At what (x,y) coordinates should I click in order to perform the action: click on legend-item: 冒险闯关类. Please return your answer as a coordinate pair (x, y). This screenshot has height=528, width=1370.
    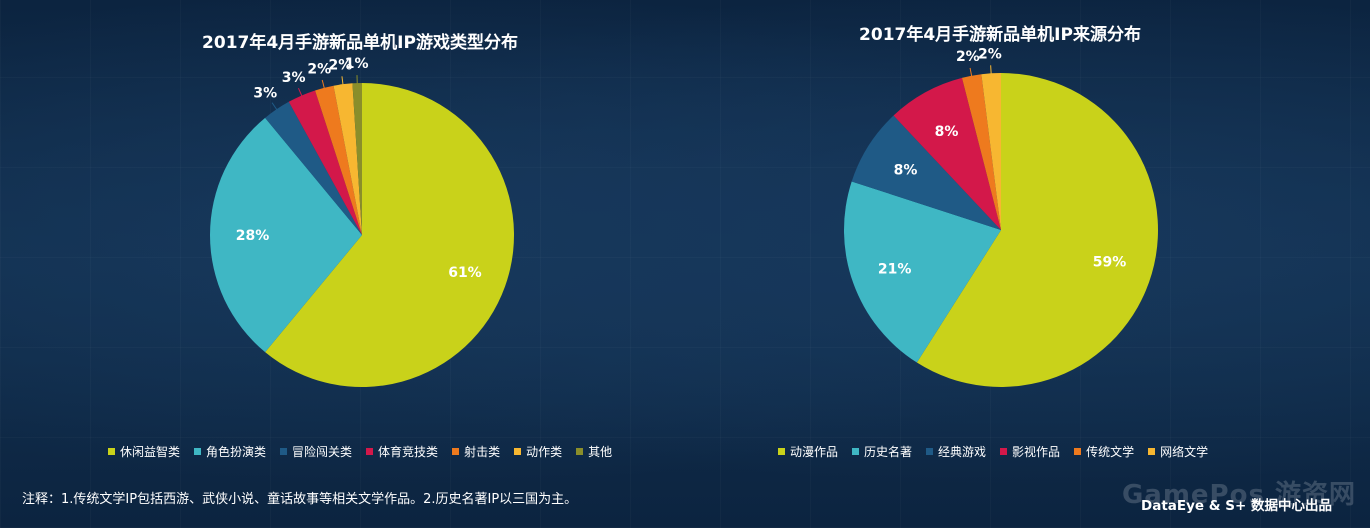
    Looking at the image, I should click on (316, 451).